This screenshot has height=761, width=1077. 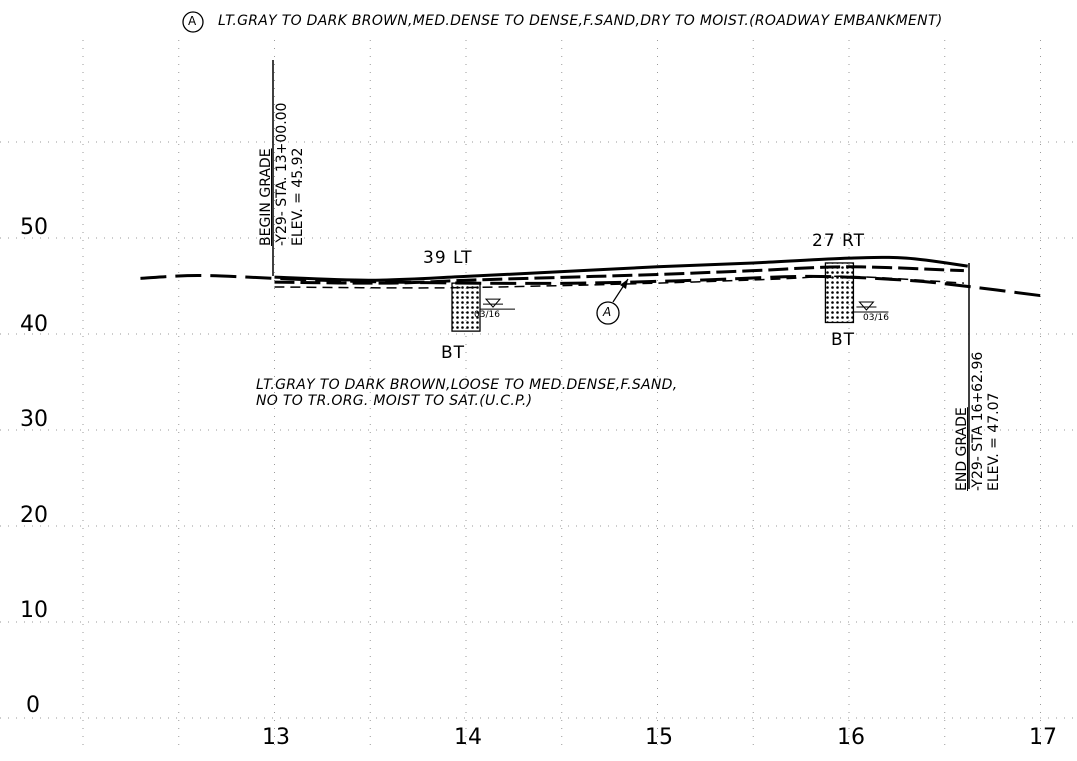 I want to click on y-tick-label-30: 30, so click(x=34, y=419).